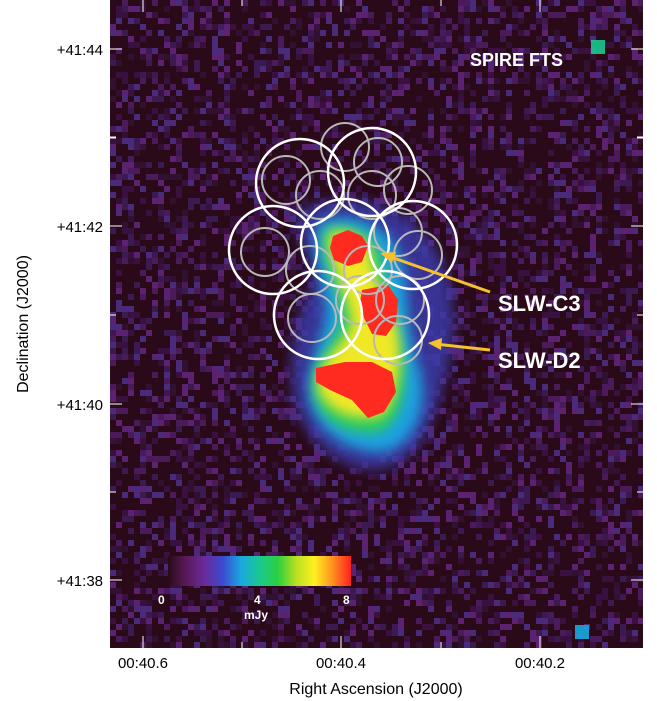  Describe the element at coordinates (320, 195) in the screenshot. I see `detector-circle-small` at that location.